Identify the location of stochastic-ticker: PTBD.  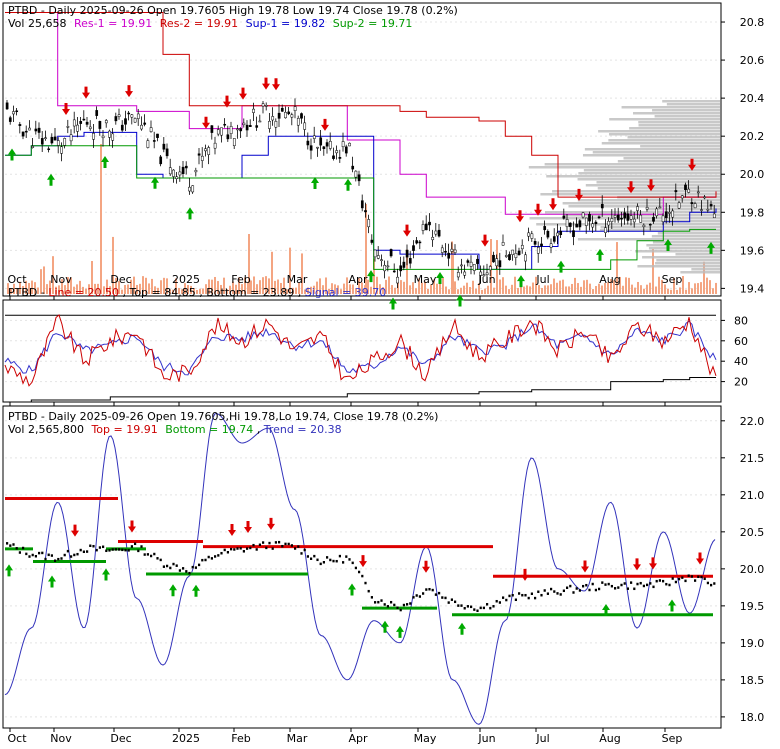
(22, 292).